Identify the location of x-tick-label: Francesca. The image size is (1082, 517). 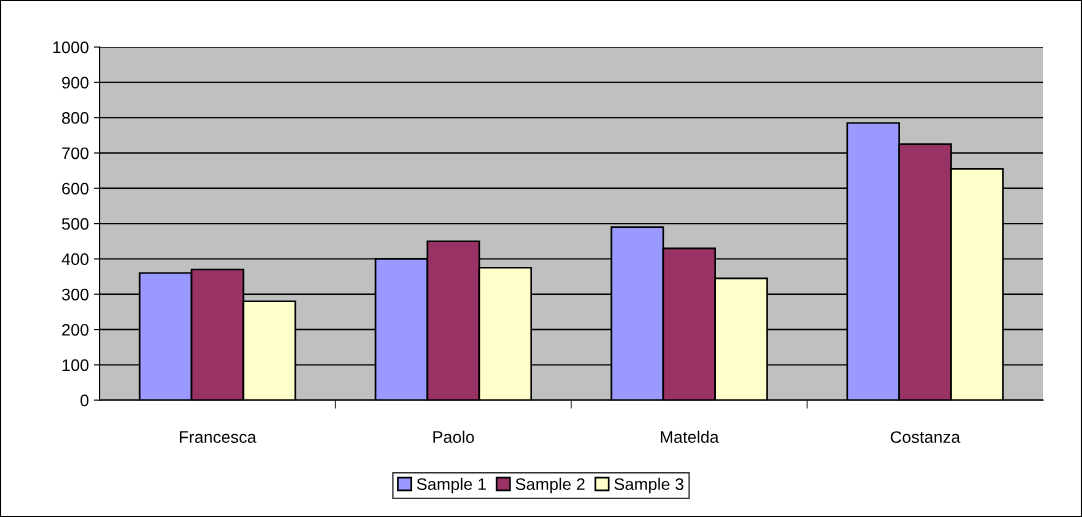
(218, 437).